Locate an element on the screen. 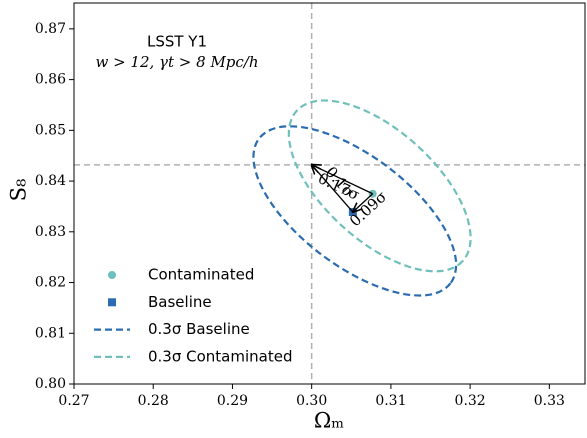 The image size is (587, 438). x-tick-label: 0.31 is located at coordinates (390, 401).